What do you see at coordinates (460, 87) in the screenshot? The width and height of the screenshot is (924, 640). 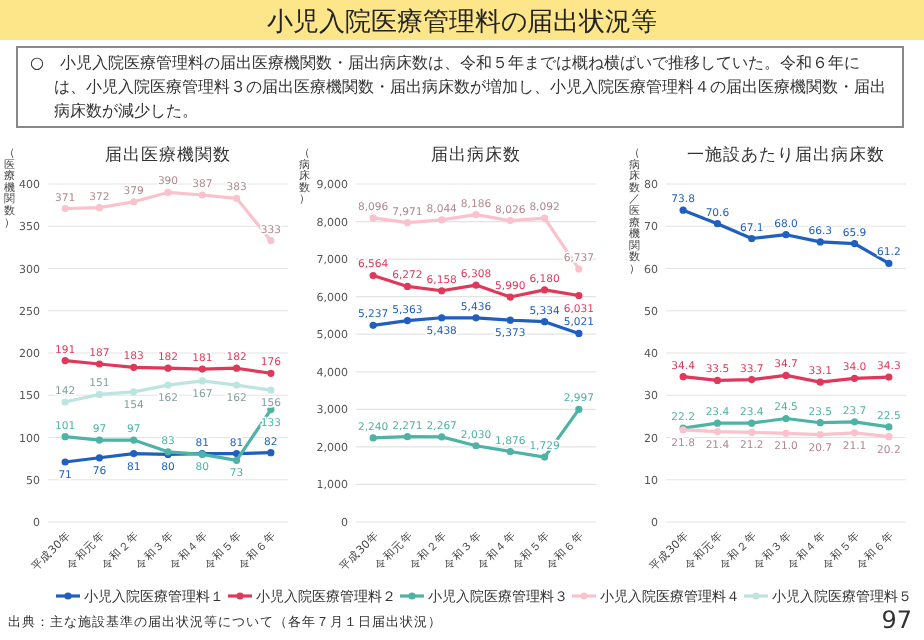 I see `text: ○ 小児入院医療管理料の届出医療機関数・届出病床数は、令和５年までは概ね横ばいで推移していた。令和６年には、小児入院医療管理料３の届出医療機関数・届出病床数が増加し、小児入院医療管理料４の届出医療機関数・届出病床数が減少した。` at bounding box center [460, 87].